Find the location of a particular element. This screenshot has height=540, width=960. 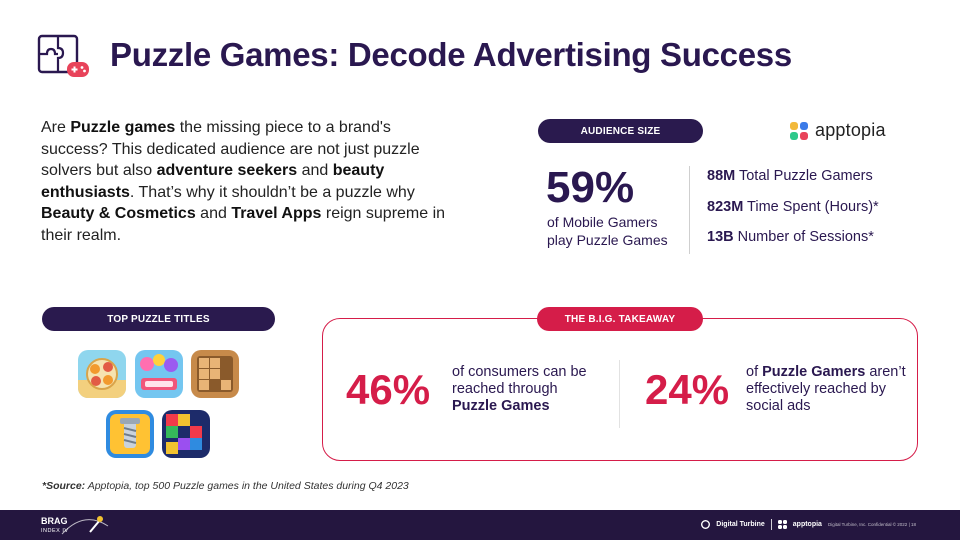

puzzle-gamepad-icon is located at coordinates (63, 55).